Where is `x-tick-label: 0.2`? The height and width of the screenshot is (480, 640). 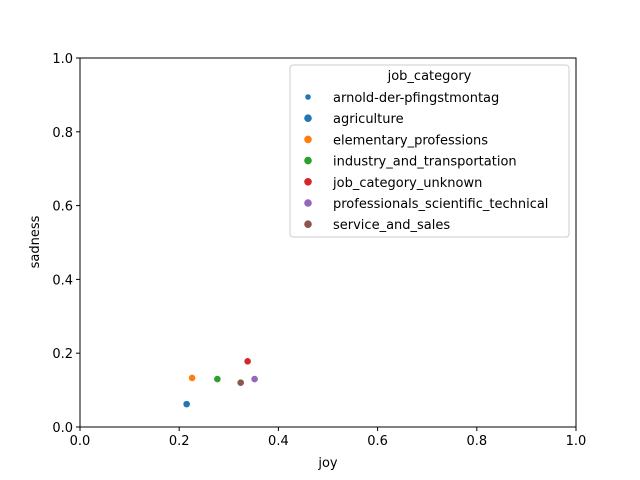
x-tick-label: 0.2 is located at coordinates (179, 441).